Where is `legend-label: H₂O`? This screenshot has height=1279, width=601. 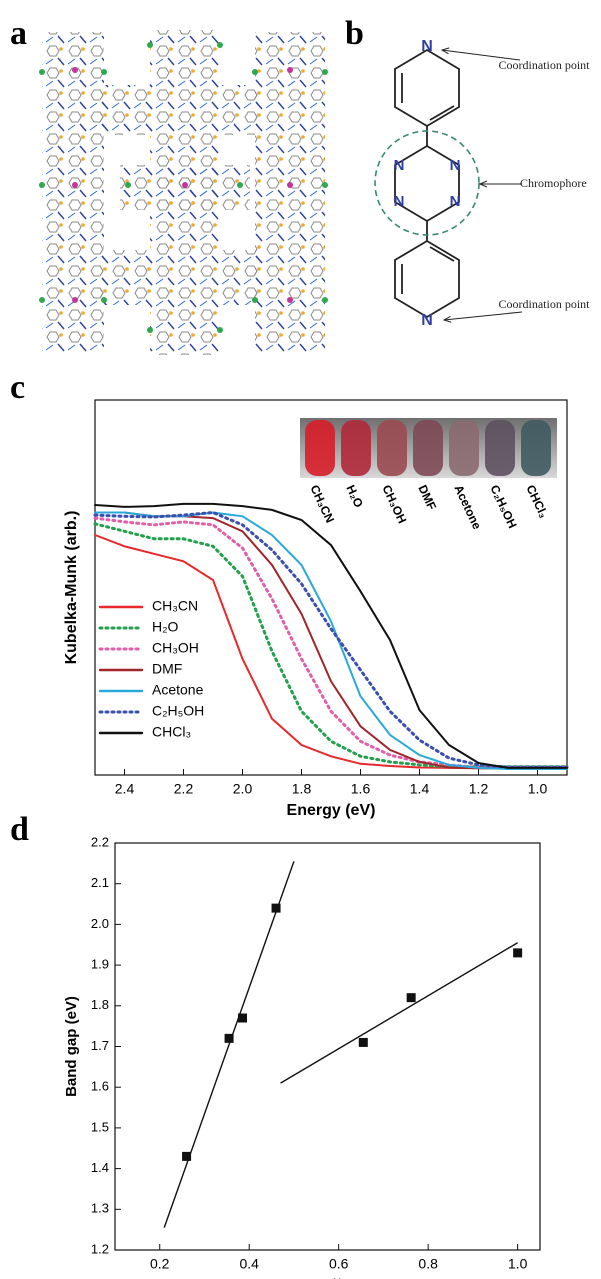 legend-label: H₂O is located at coordinates (165, 627).